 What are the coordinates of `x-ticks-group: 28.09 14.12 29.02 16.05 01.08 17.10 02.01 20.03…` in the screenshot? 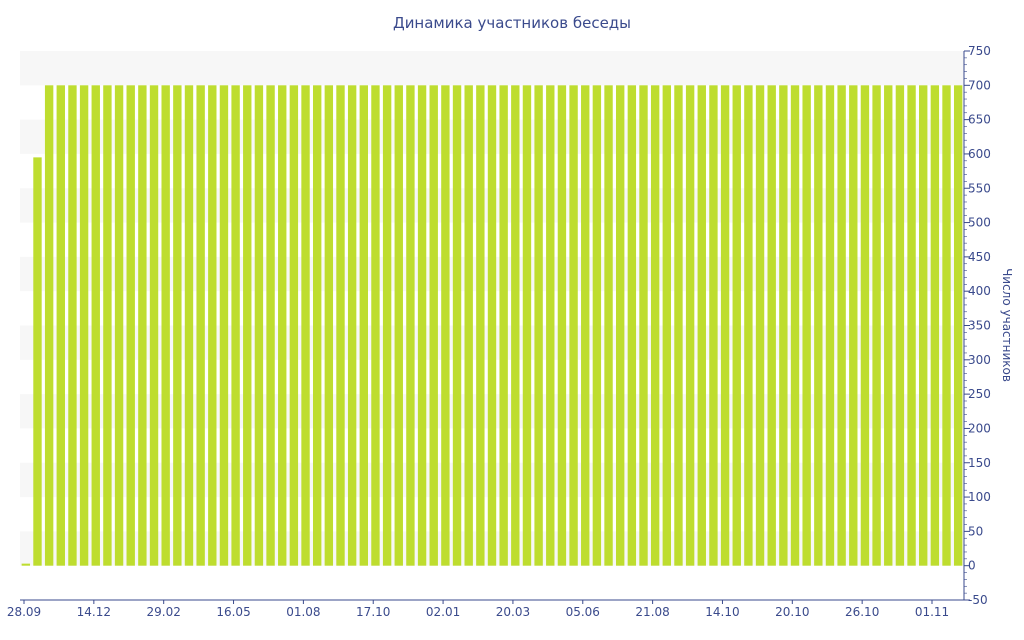 It's located at (478, 609).